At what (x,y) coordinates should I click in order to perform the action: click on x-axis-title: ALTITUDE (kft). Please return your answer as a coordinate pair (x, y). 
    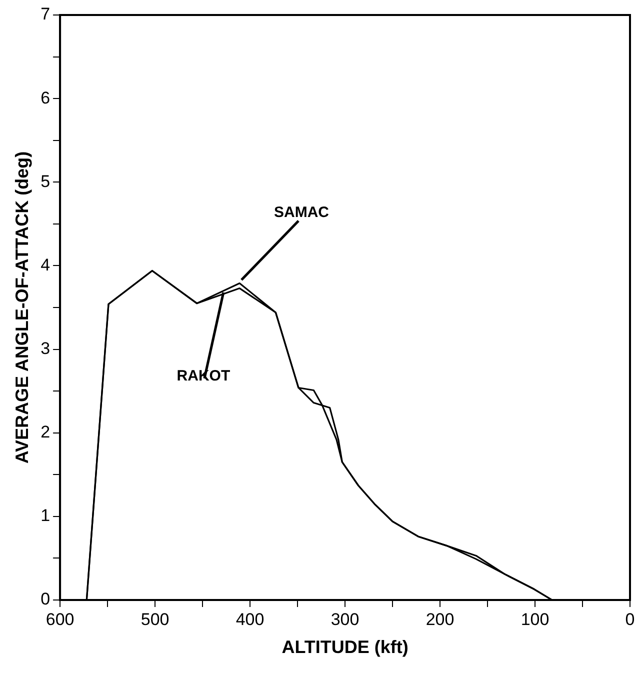
    Looking at the image, I should click on (345, 647).